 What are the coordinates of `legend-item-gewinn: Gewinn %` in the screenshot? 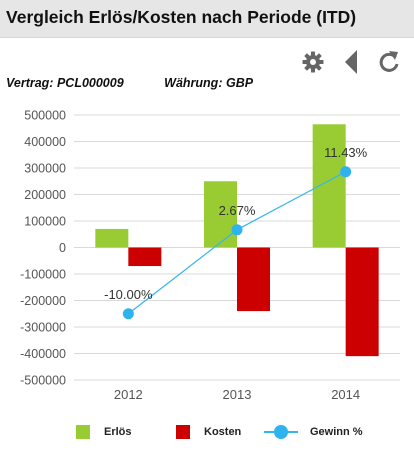 It's located at (313, 432).